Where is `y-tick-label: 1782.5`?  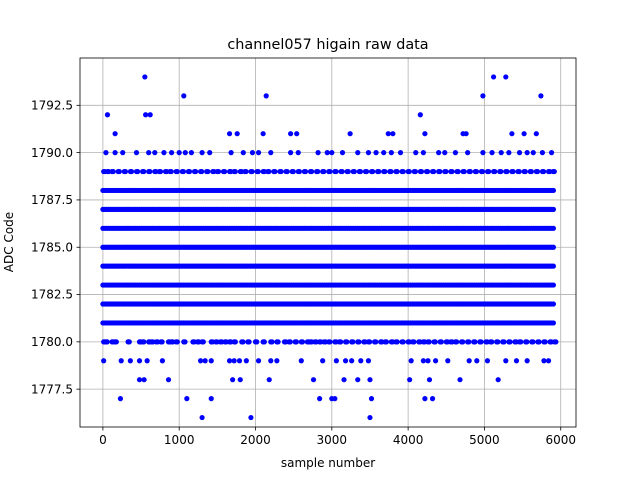 y-tick-label: 1782.5 is located at coordinates (52, 295).